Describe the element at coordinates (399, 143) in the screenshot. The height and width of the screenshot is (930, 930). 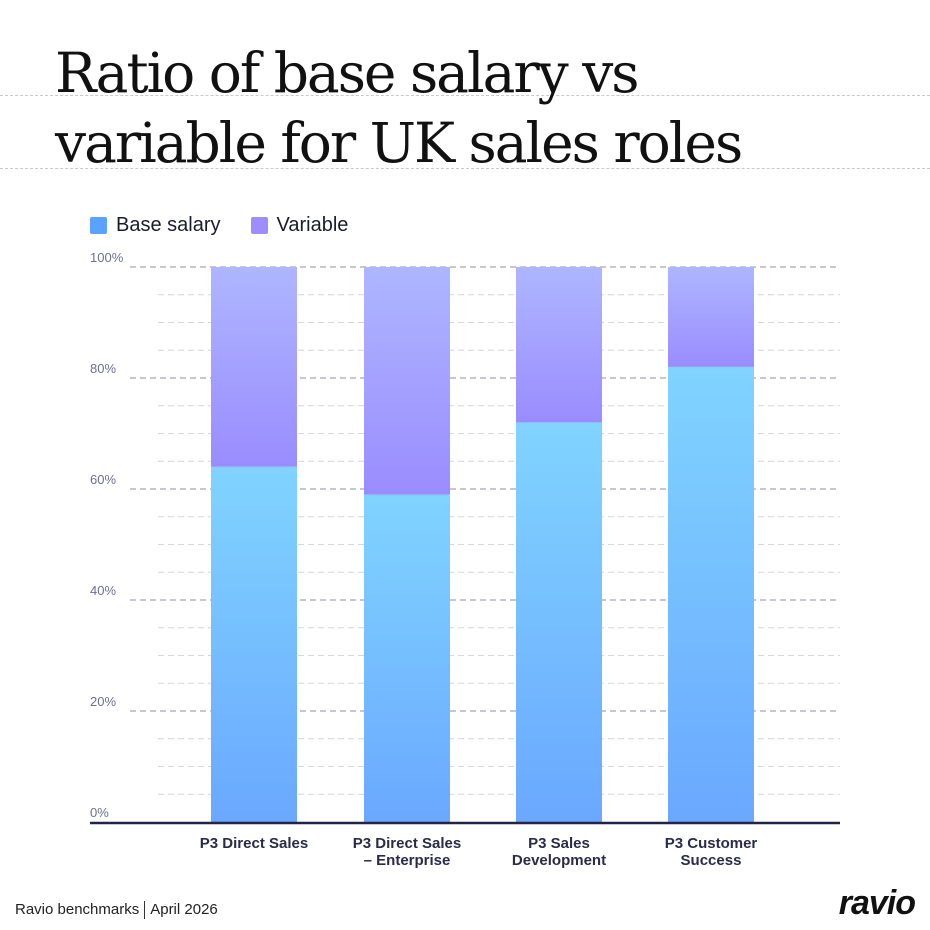
I see `title-line: variable for UK sales roles` at that location.